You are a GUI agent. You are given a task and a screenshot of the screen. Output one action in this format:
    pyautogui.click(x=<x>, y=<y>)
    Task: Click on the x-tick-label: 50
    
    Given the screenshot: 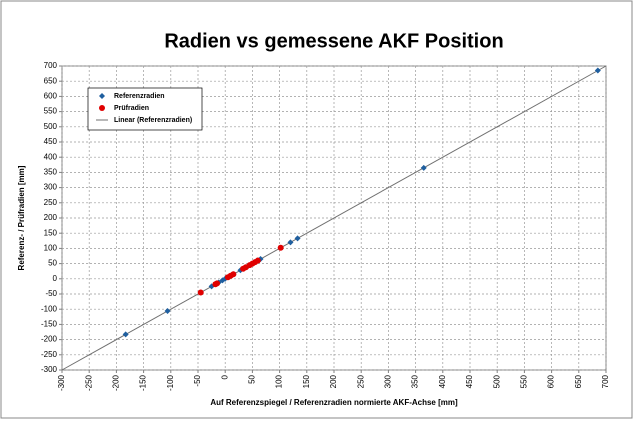 What is the action you would take?
    pyautogui.click(x=252, y=378)
    